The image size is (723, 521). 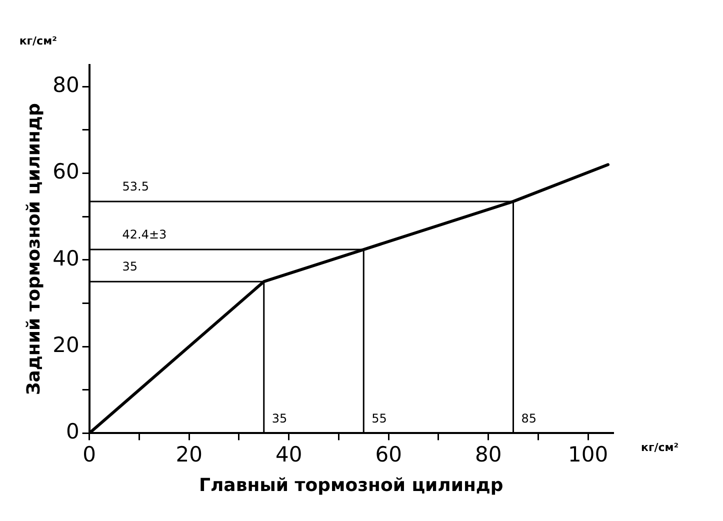 What do you see at coordinates (588, 454) in the screenshot?
I see `x-tick-label: 100` at bounding box center [588, 454].